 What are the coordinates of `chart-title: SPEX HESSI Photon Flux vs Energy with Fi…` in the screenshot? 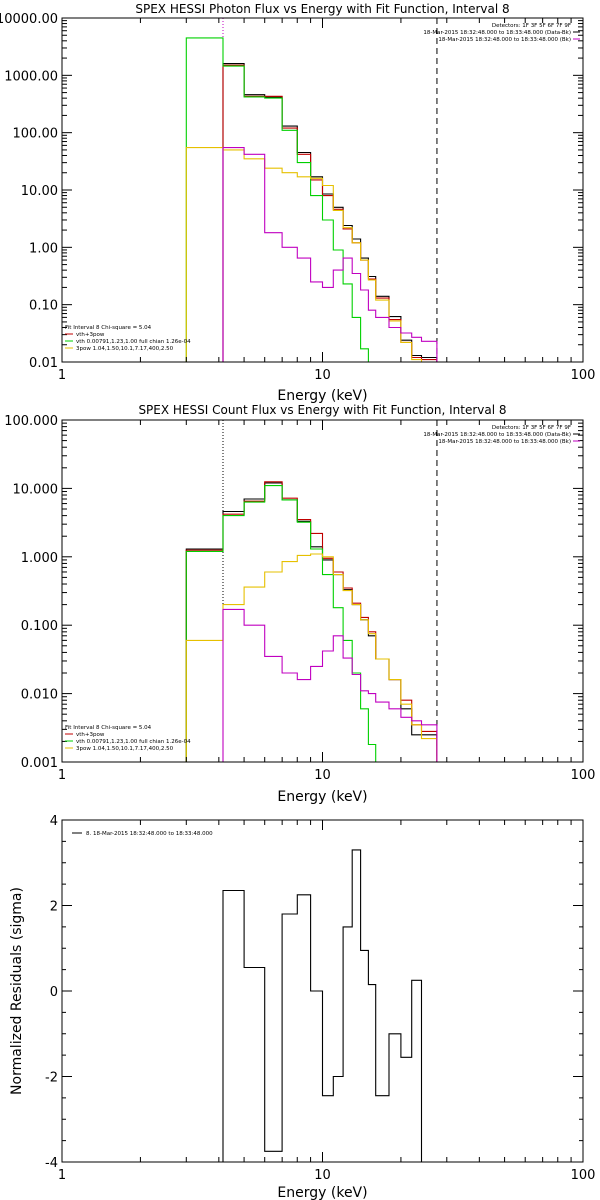 It's located at (322, 9).